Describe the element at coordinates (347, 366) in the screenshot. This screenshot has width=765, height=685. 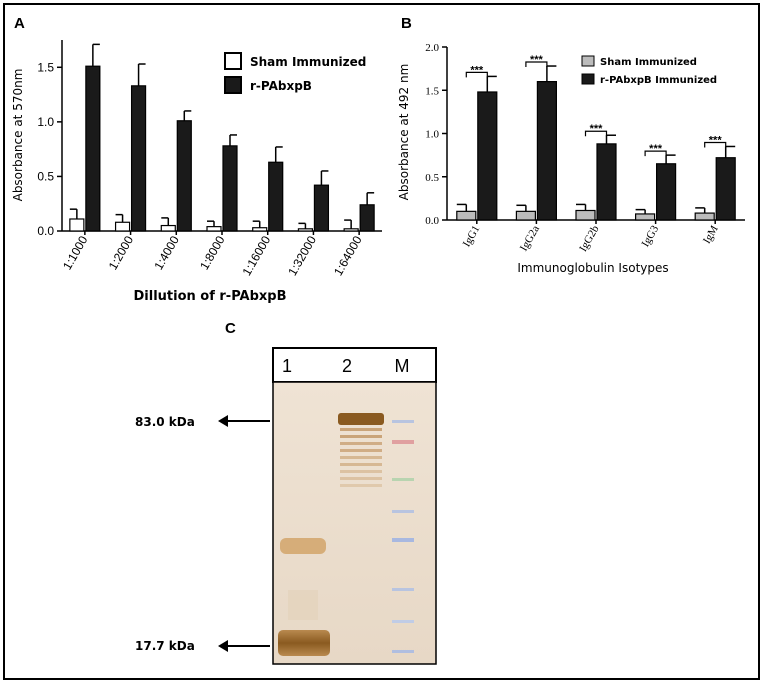
I see `lane-label-2: 2` at that location.